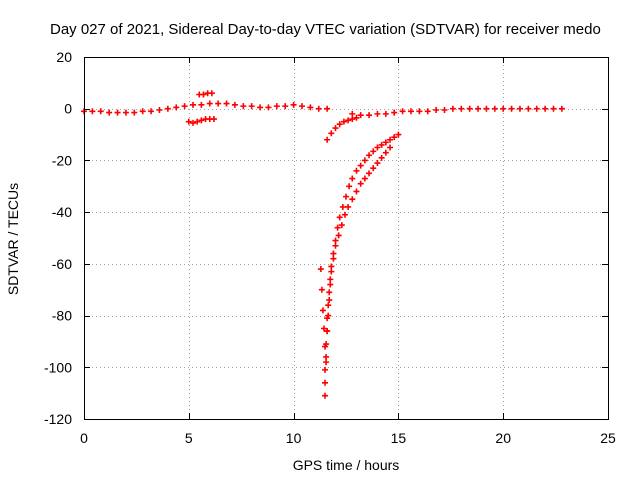  I want to click on series-dip-left-scatter, so click(323, 316).